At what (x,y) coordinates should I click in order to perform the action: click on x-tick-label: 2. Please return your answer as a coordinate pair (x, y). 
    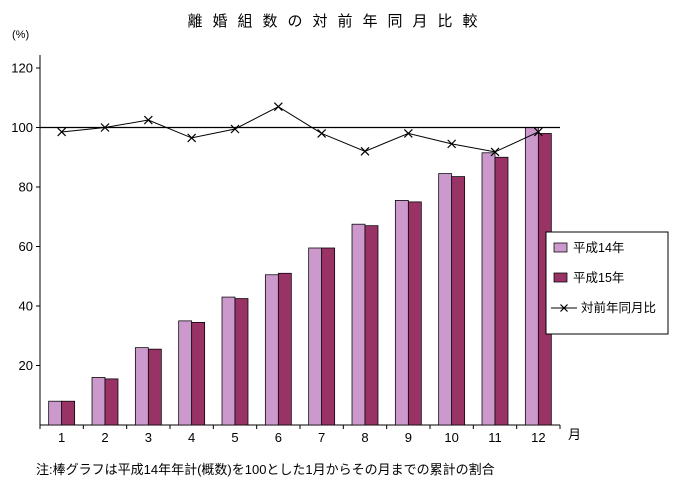
    Looking at the image, I should click on (104, 437).